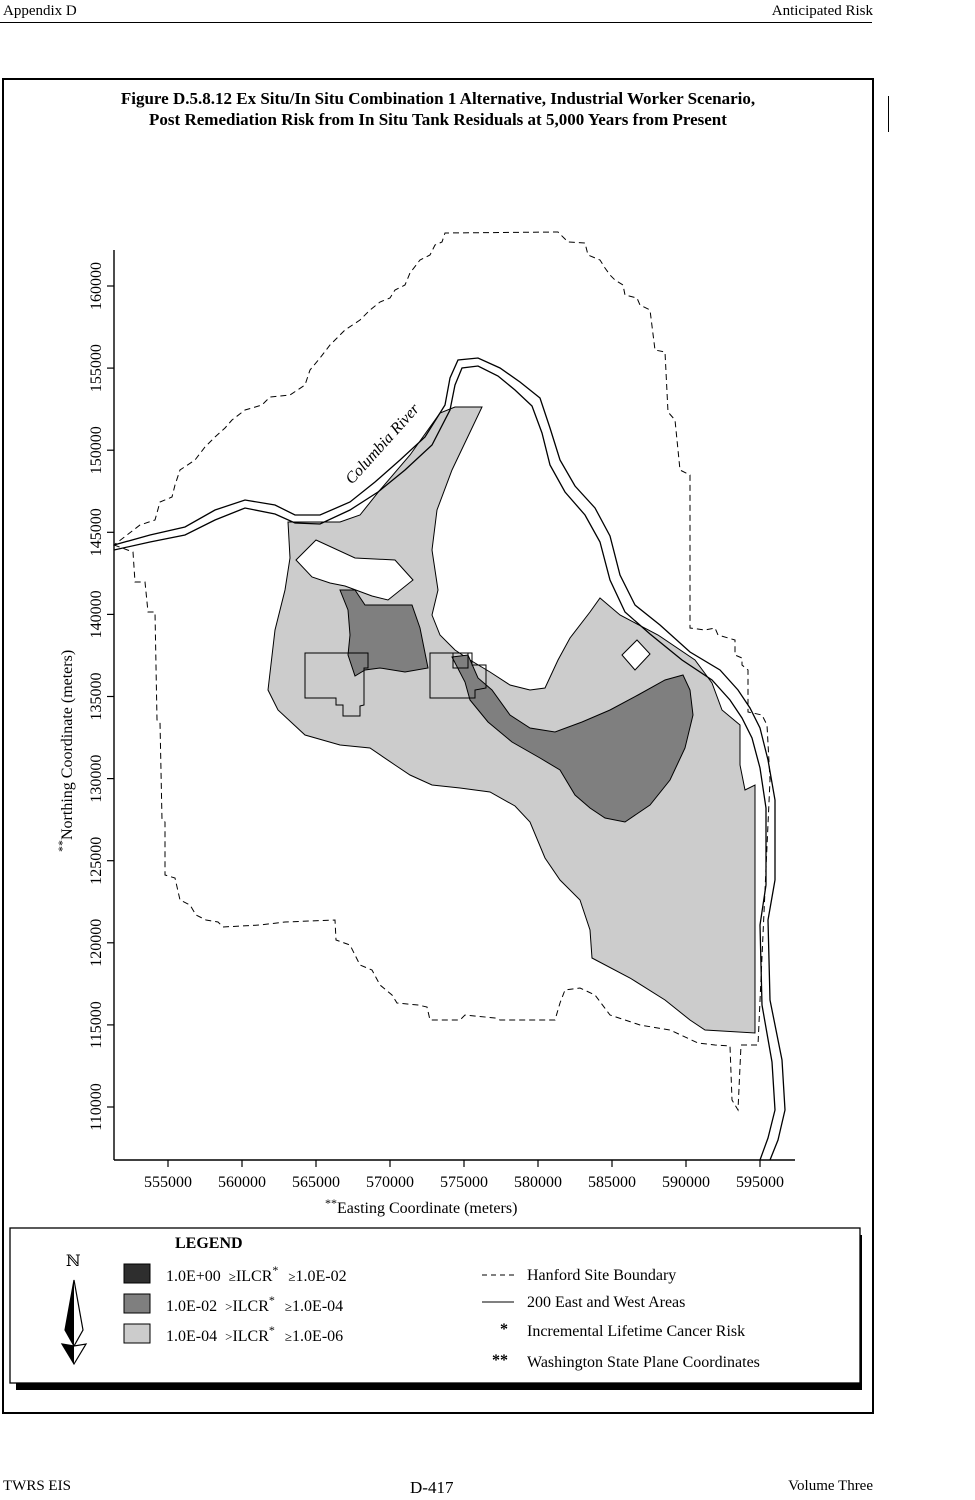 Image resolution: width=975 pixels, height=1500 pixels. I want to click on x-axis-label: **Easting Coordinate (meters), so click(421, 1206).